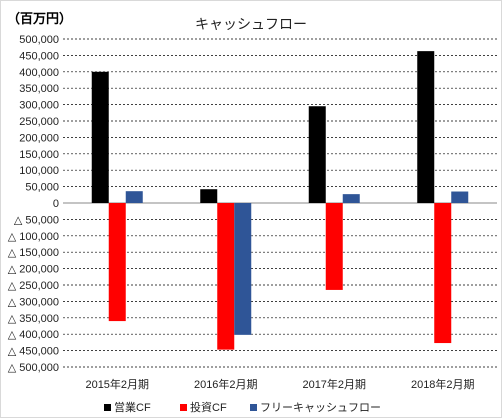  Describe the element at coordinates (226, 384) in the screenshot. I see `x-category-label: 2016年2月期` at that location.